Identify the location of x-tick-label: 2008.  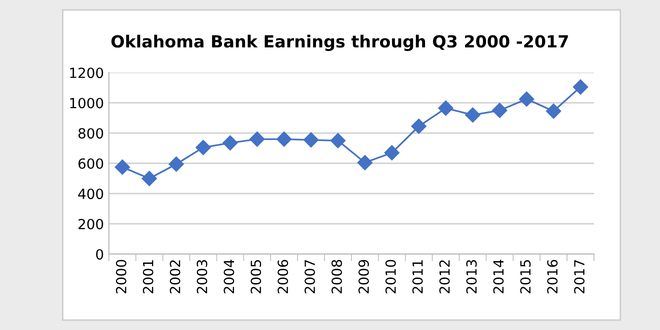
(337, 277).